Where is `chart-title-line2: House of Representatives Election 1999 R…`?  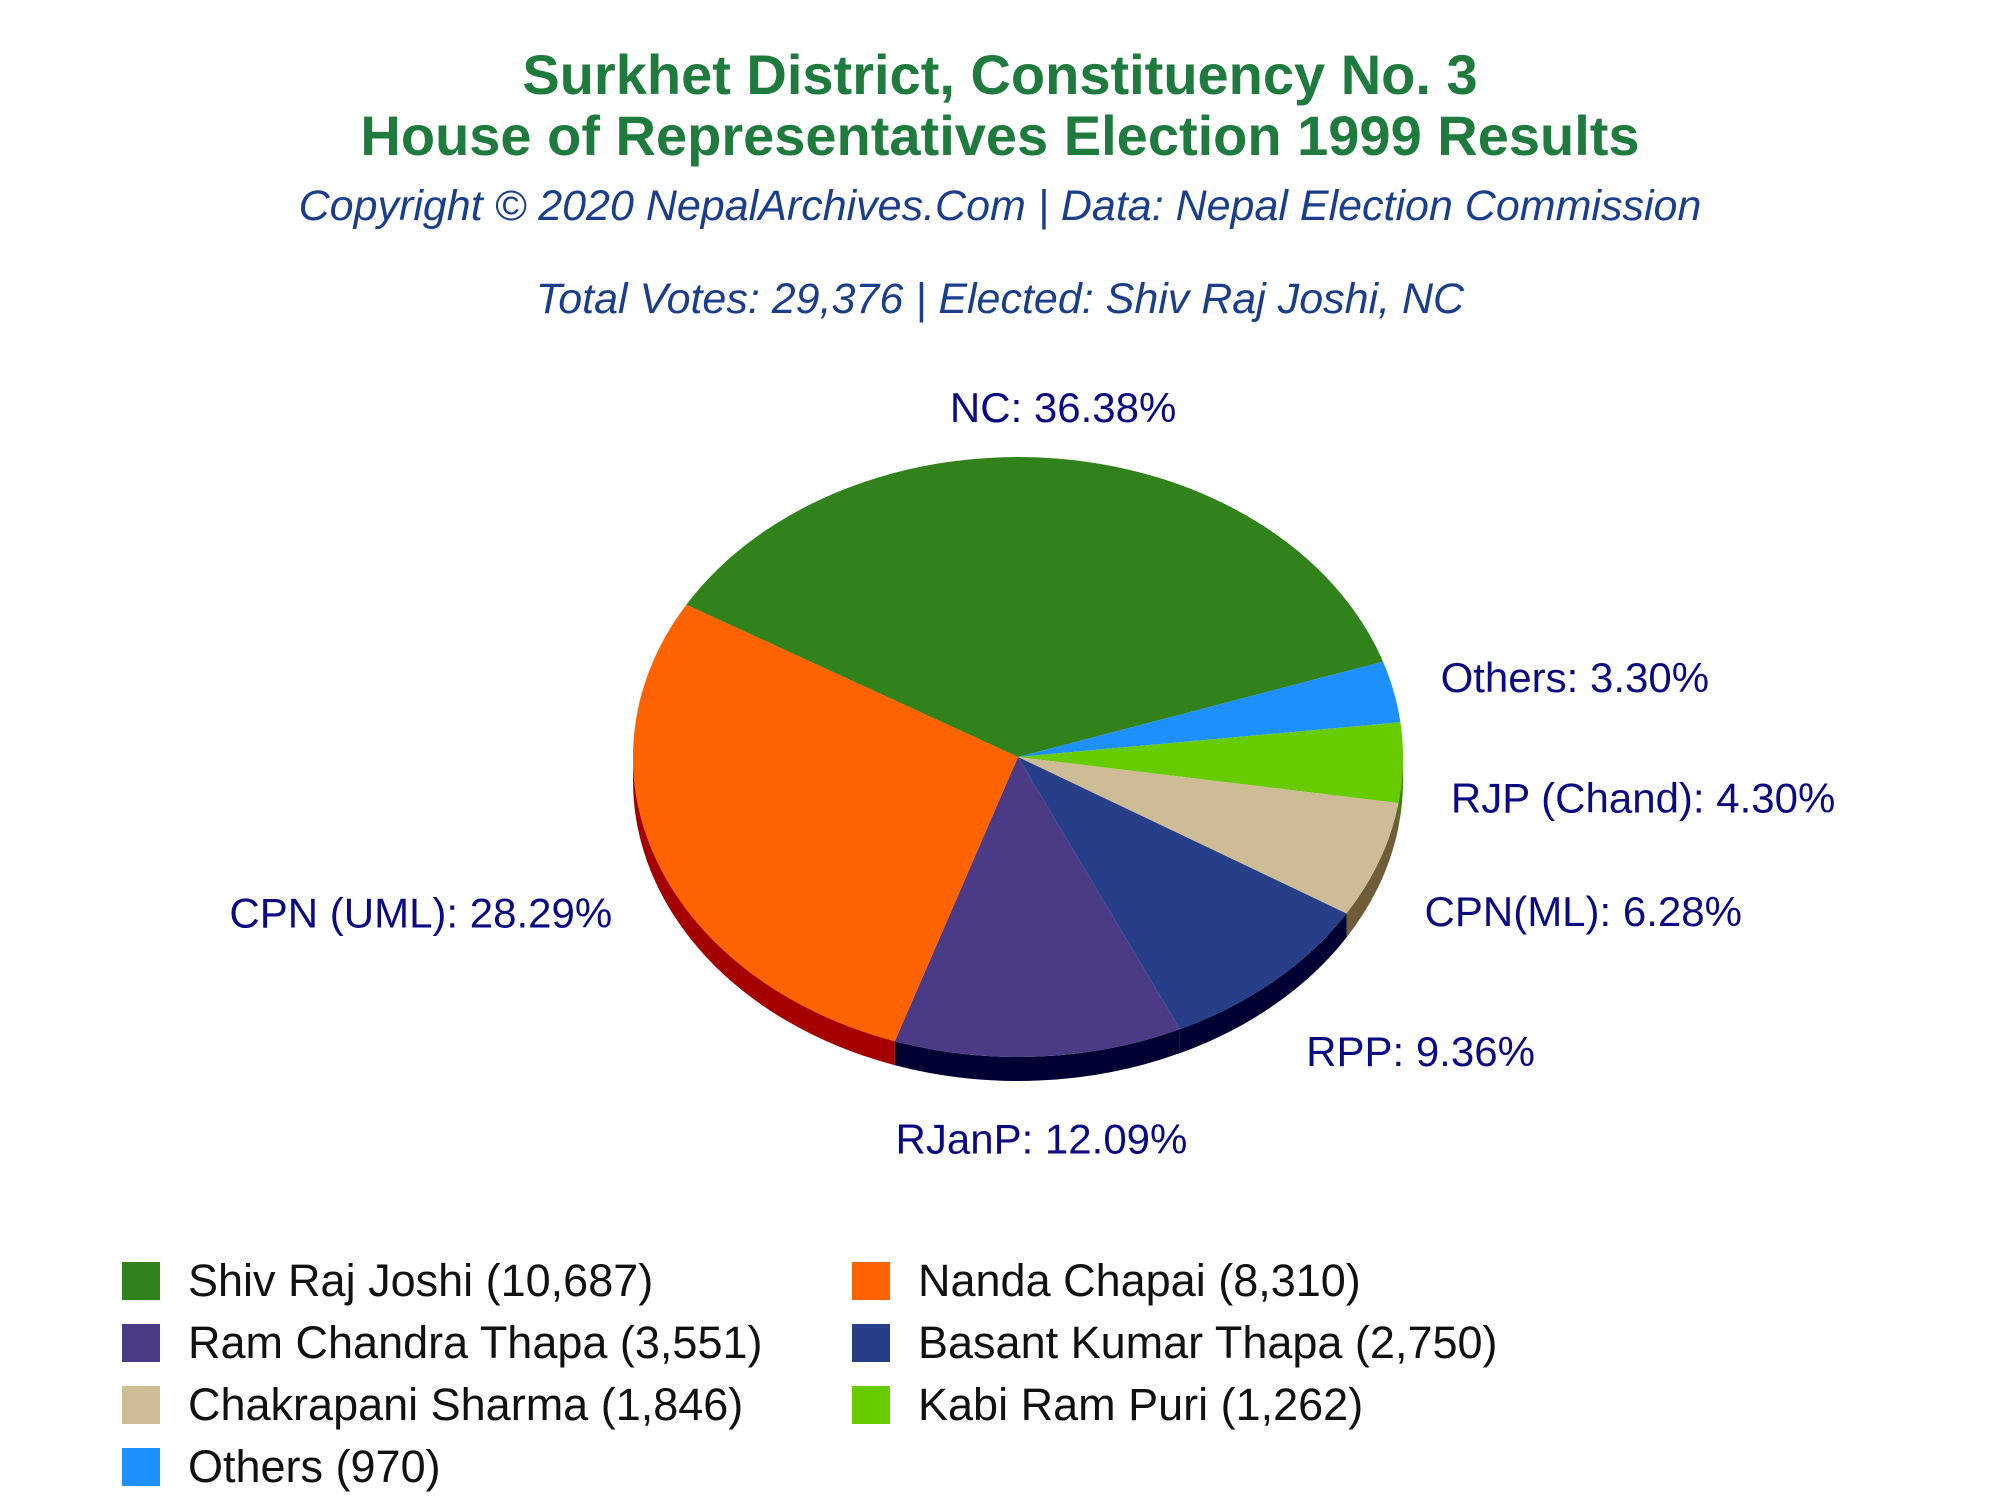 chart-title-line2: House of Representatives Election 1999 R… is located at coordinates (1000, 135).